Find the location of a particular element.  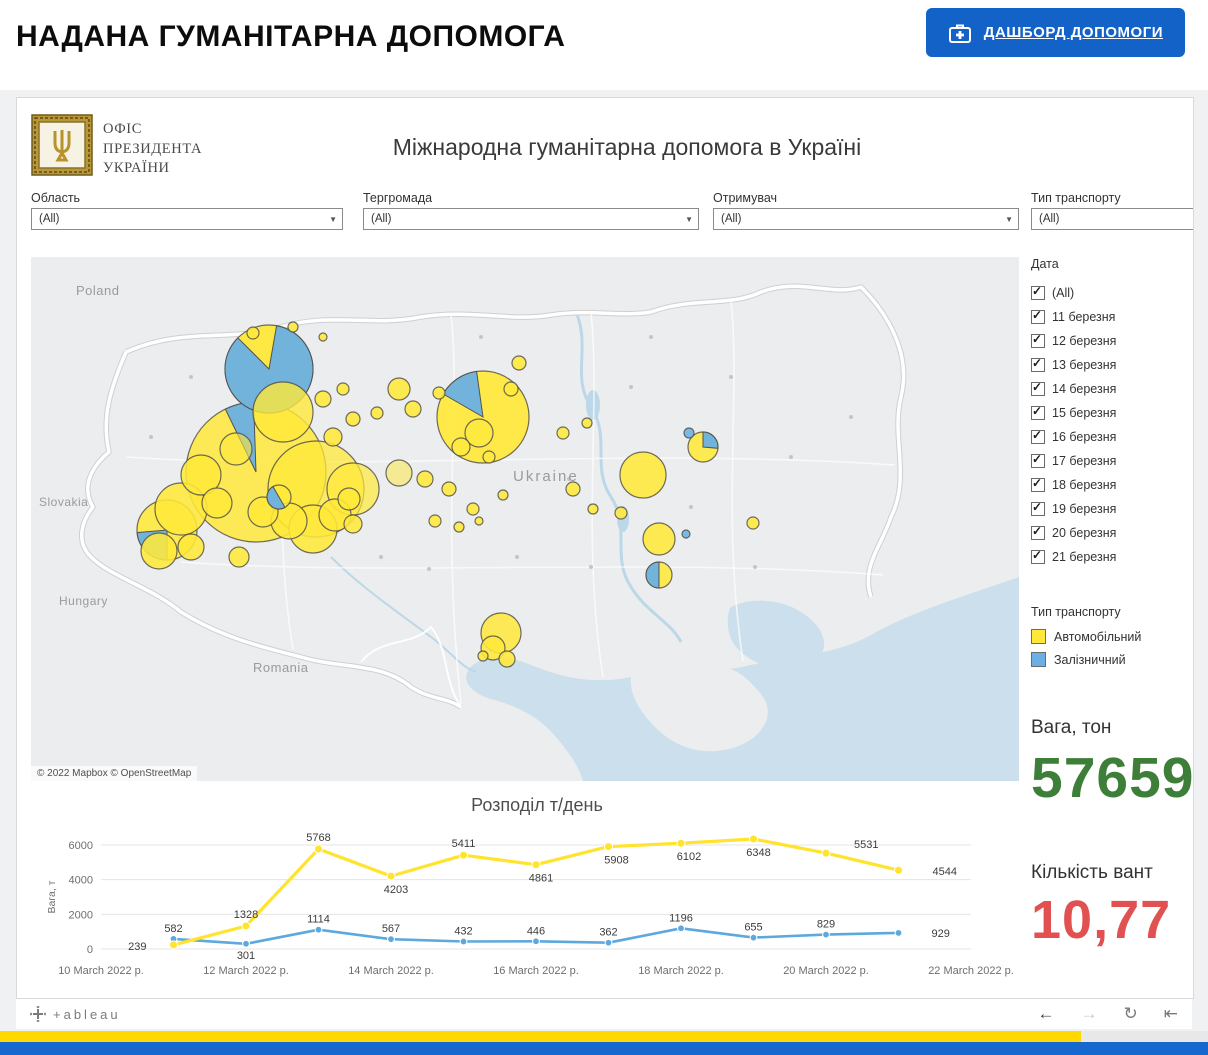

date-option: (All) is located at coordinates (1073, 293).